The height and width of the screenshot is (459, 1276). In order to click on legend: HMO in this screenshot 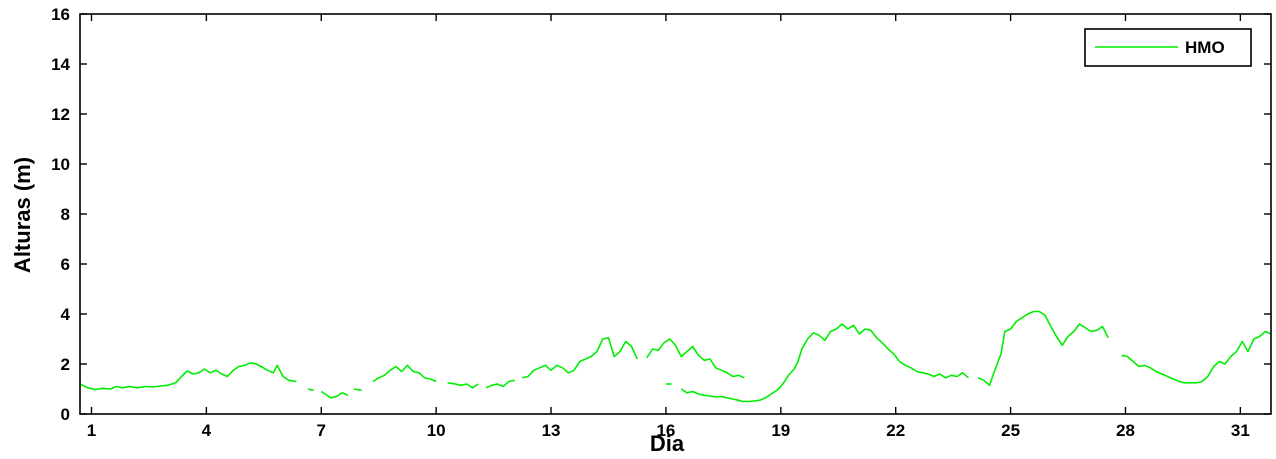, I will do `click(1168, 47)`.